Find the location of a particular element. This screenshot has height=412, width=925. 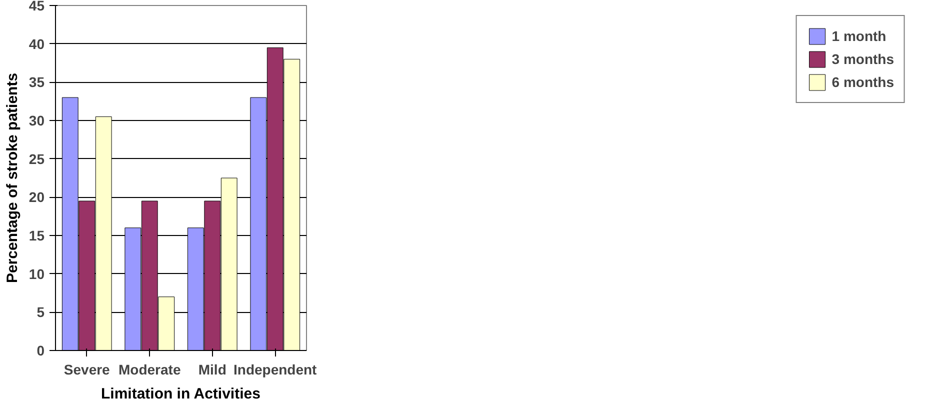

x-tick-label: Independent is located at coordinates (276, 370).